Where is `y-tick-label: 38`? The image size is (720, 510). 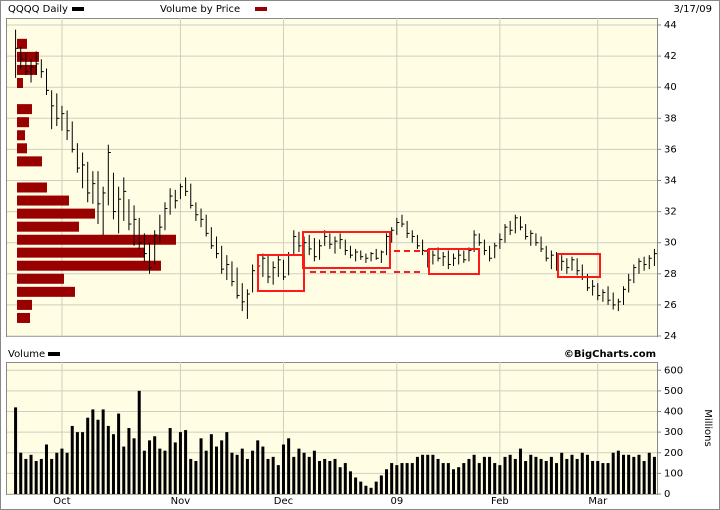
y-tick-label: 38 is located at coordinates (670, 118).